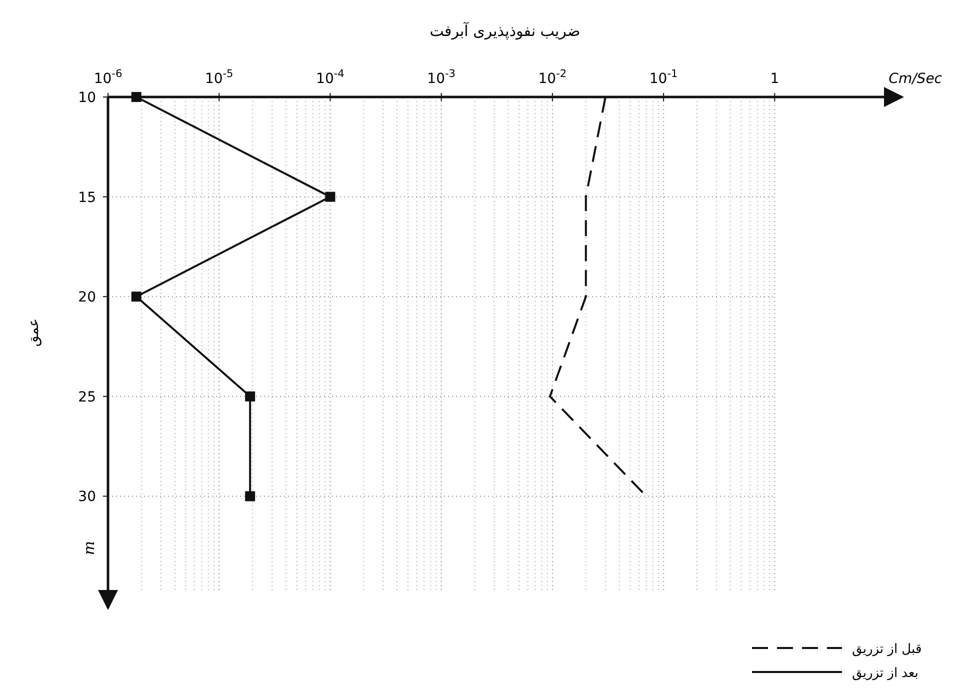 The width and height of the screenshot is (960, 695). What do you see at coordinates (915, 79) in the screenshot?
I see `x-axis-title: Cm/Sec` at bounding box center [915, 79].